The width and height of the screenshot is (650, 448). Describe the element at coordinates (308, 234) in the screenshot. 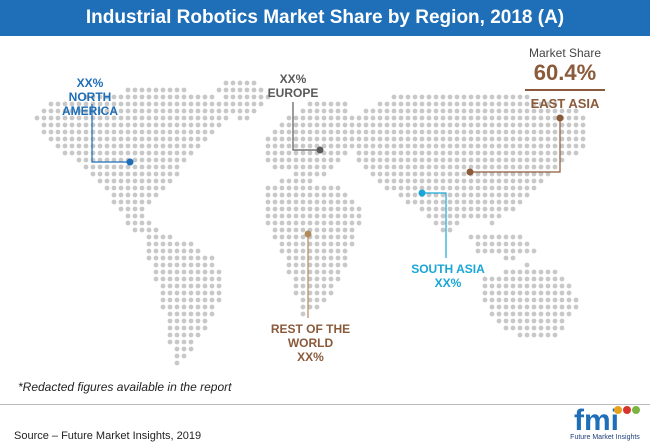

I see `rest-of-world-marker` at that location.